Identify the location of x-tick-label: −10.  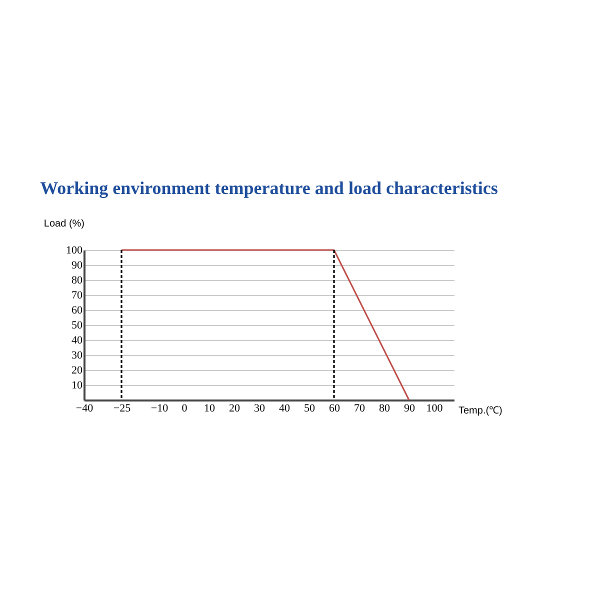
(159, 408).